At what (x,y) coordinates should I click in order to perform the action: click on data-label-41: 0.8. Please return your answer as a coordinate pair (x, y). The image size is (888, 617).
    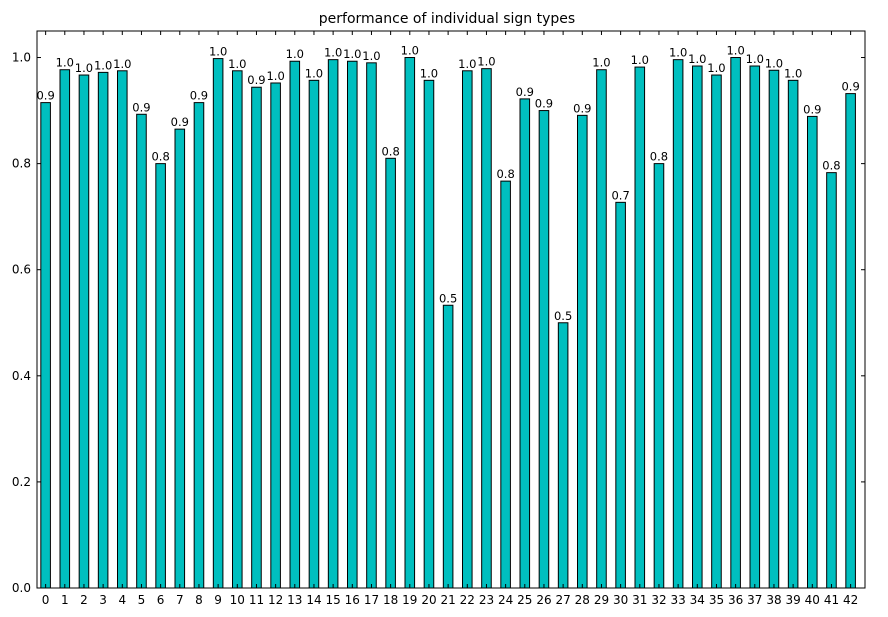
    Looking at the image, I should click on (831, 166).